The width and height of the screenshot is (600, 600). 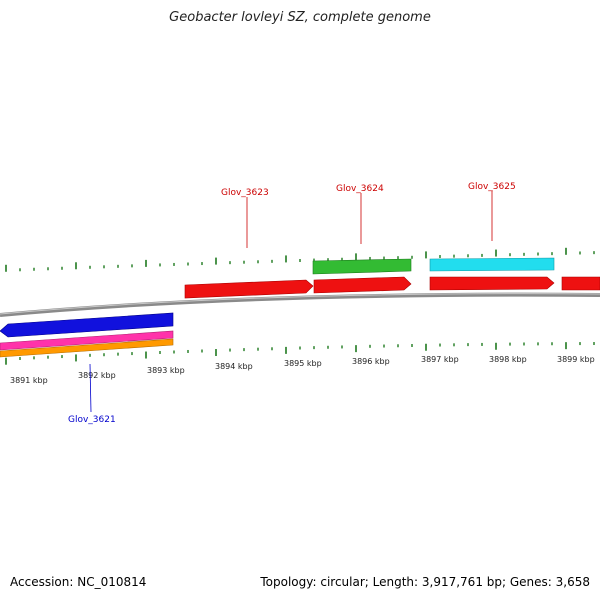 I want to click on genome-backbone-highlight, so click(x=300, y=304).